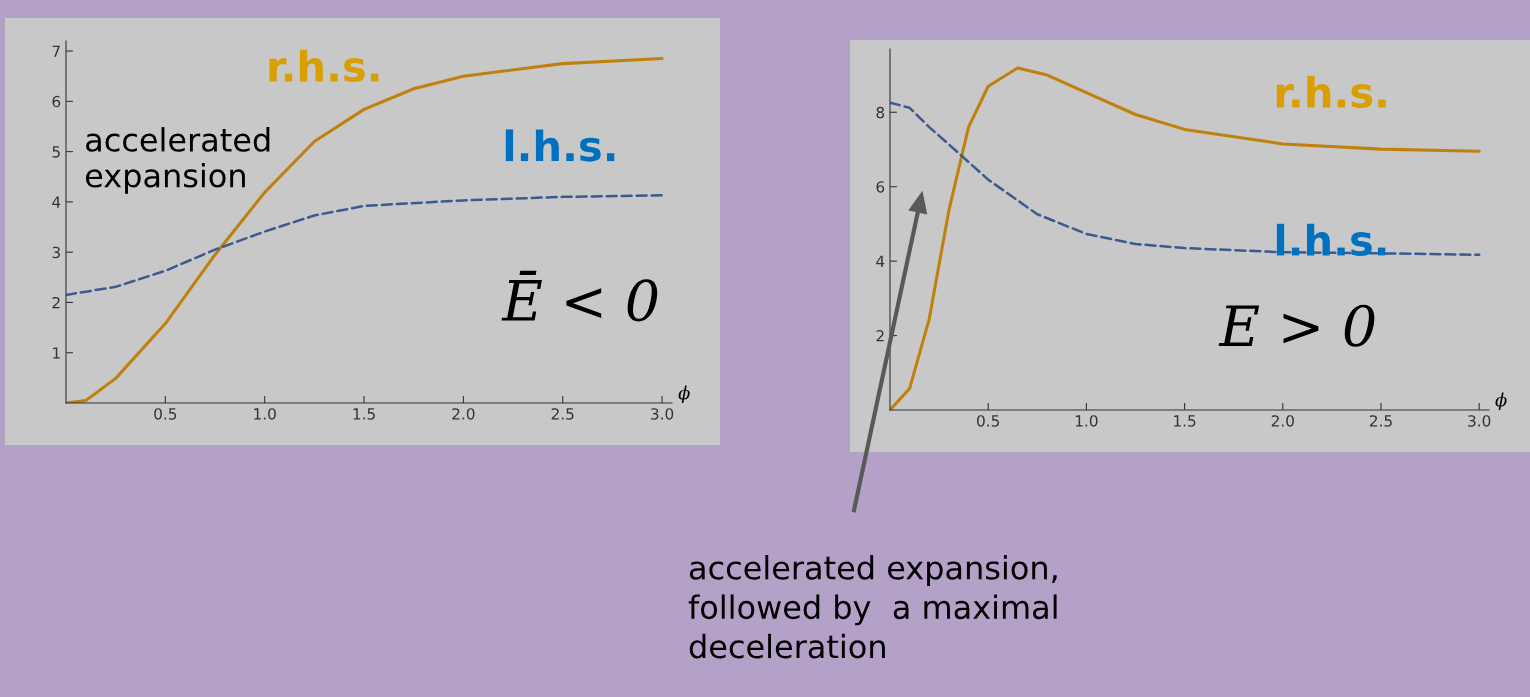  Describe the element at coordinates (579, 296) in the screenshot. I see `annotation: Ē < 0` at that location.